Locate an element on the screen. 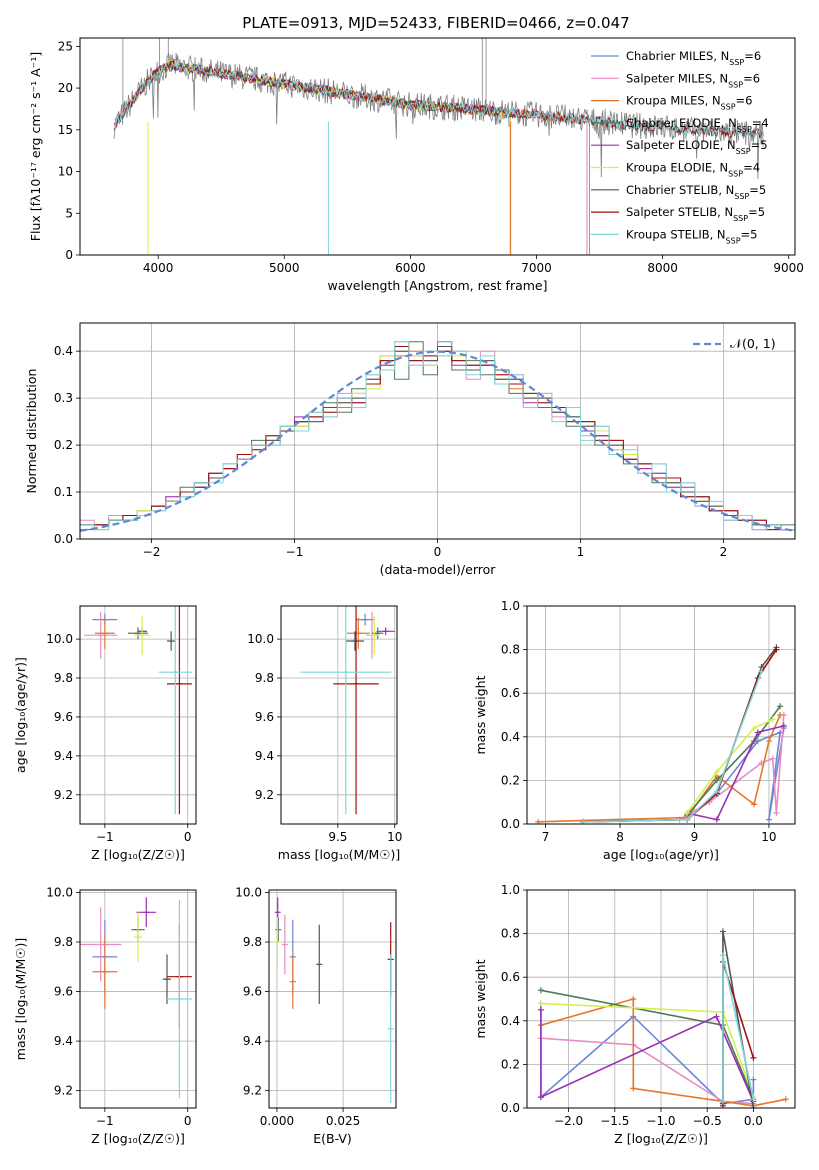 The width and height of the screenshot is (819, 1170). axes-age-vs-mass: 9.5 10 9.2 9.4 9.6 9.8 10.0 mass [log₁₀(M/M☉)] is located at coordinates (324, 734).